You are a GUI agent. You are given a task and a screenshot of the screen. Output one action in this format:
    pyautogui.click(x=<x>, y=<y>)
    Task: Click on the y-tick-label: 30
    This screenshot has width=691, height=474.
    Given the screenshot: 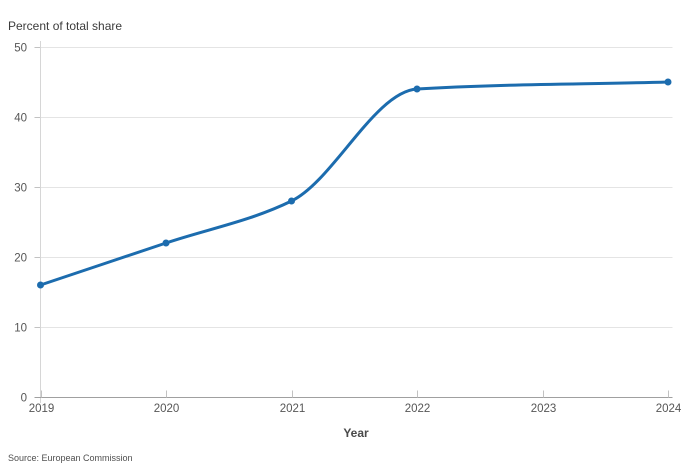 What is the action you would take?
    pyautogui.click(x=20, y=189)
    